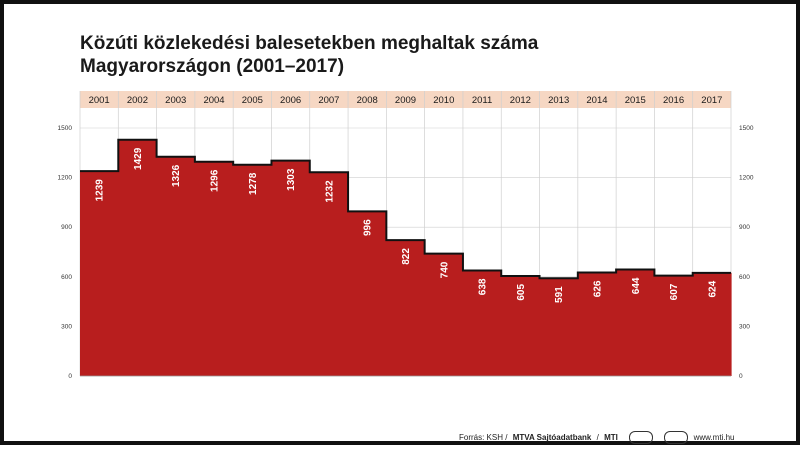 The height and width of the screenshot is (449, 800). I want to click on y-tick-label-left: 600, so click(66, 277).